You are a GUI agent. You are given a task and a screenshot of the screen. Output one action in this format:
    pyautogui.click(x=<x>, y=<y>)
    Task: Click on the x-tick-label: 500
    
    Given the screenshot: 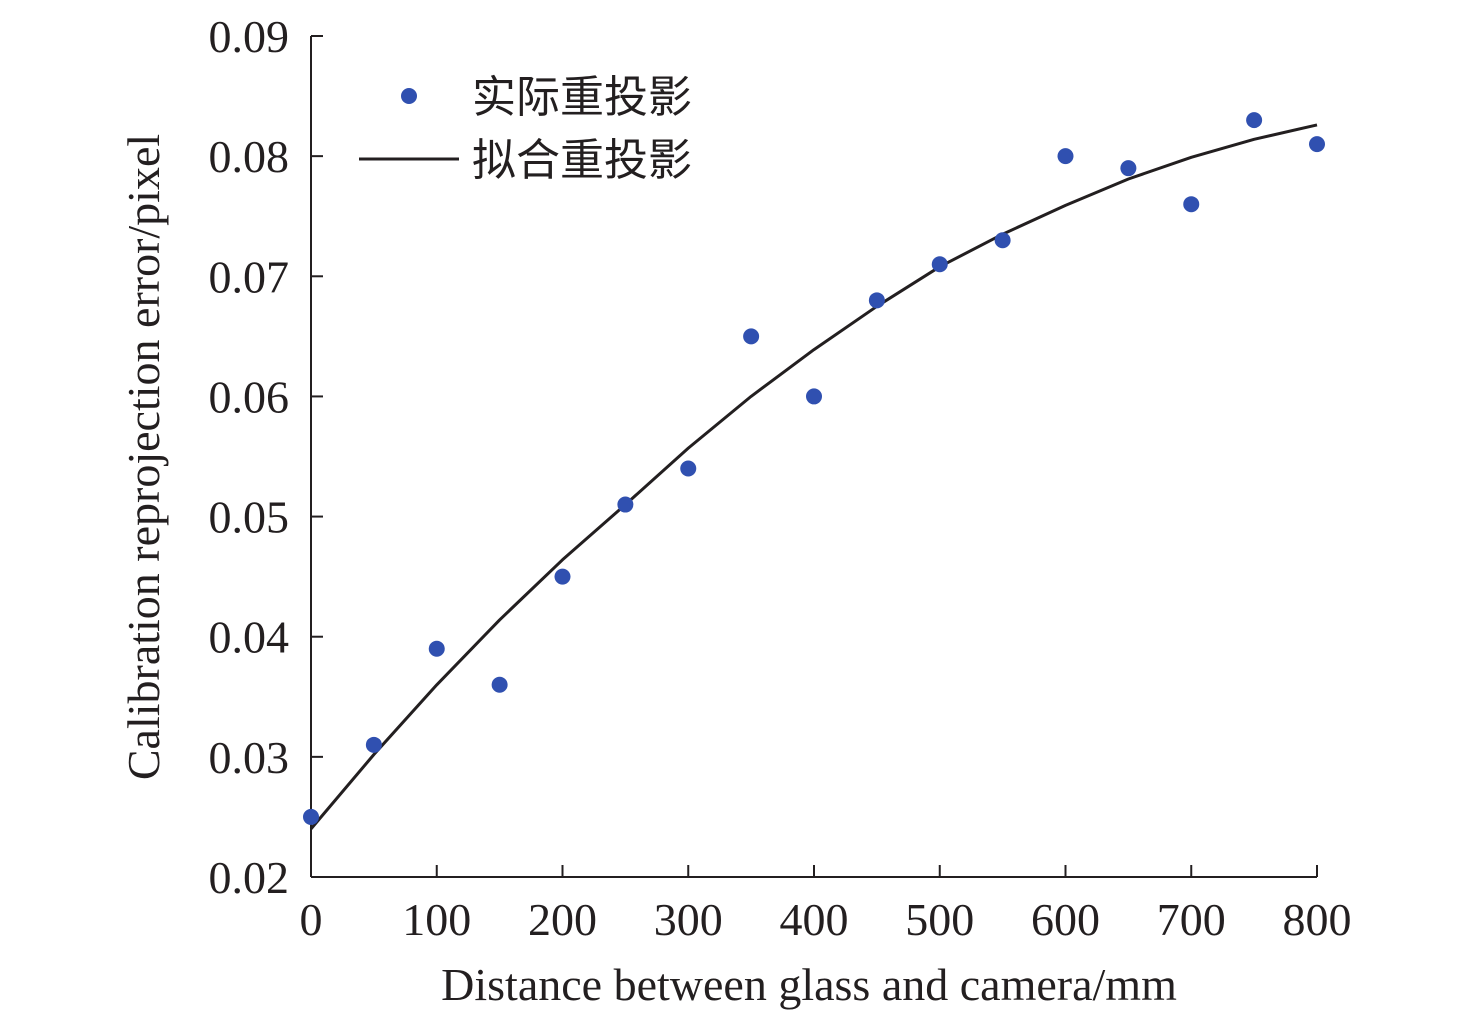 What is the action you would take?
    pyautogui.click(x=939, y=919)
    